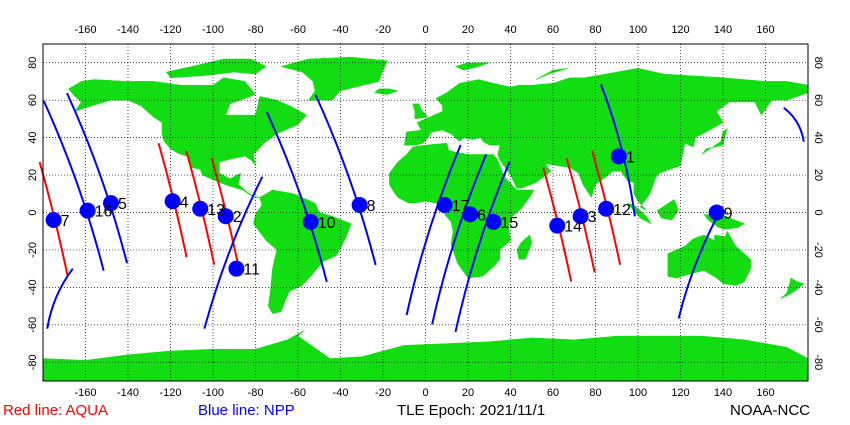  What do you see at coordinates (298, 30) in the screenshot?
I see `lon-tick-label-top: -60` at bounding box center [298, 30].